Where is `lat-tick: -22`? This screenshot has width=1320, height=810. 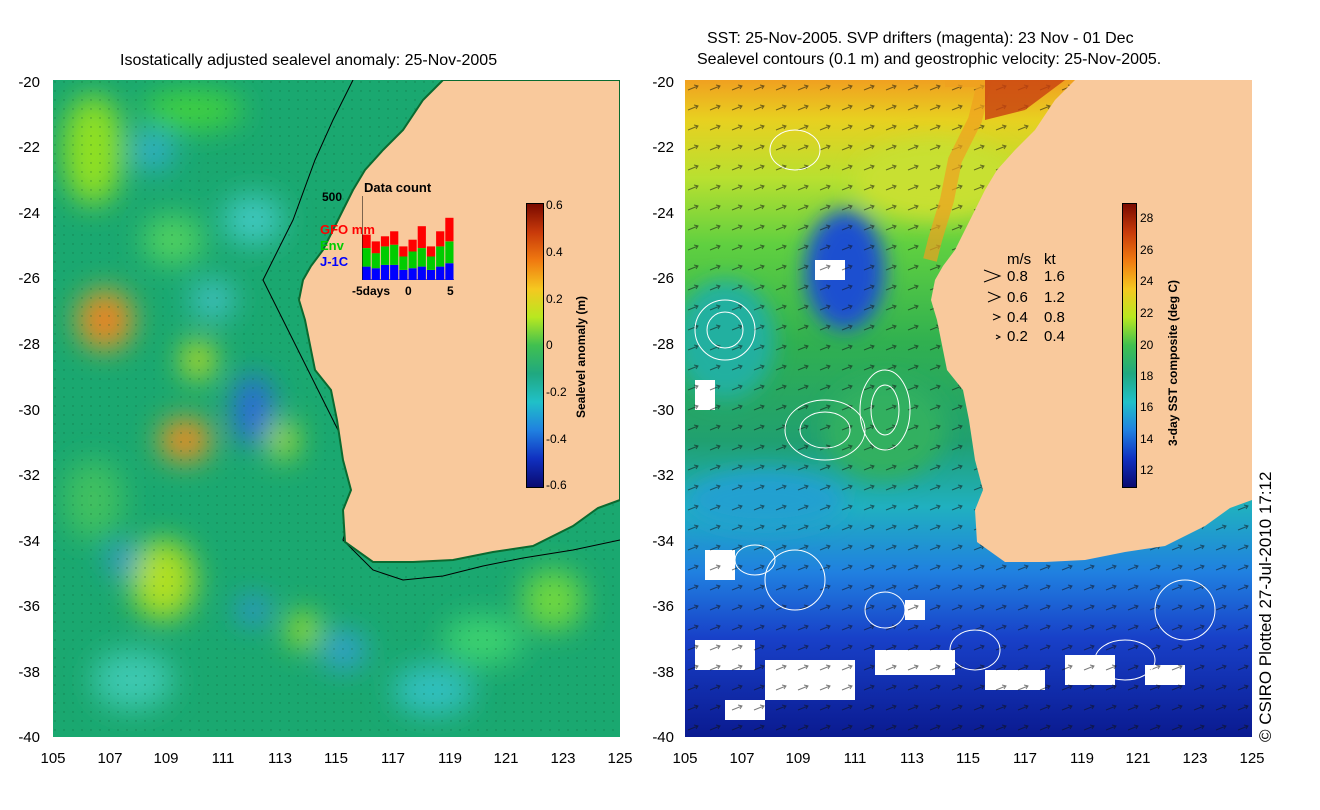 lat-tick: -22 is located at coordinates (663, 147).